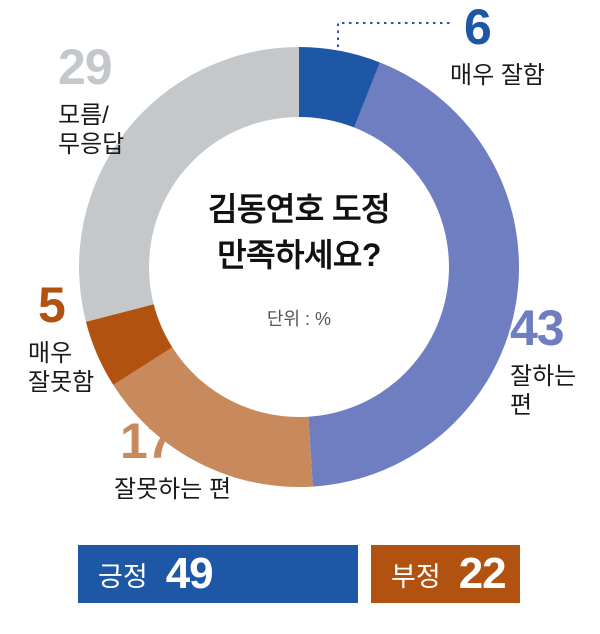 The image size is (600, 634). What do you see at coordinates (543, 362) in the screenshot?
I see `callout-good: 43 잘하는 편` at bounding box center [543, 362].